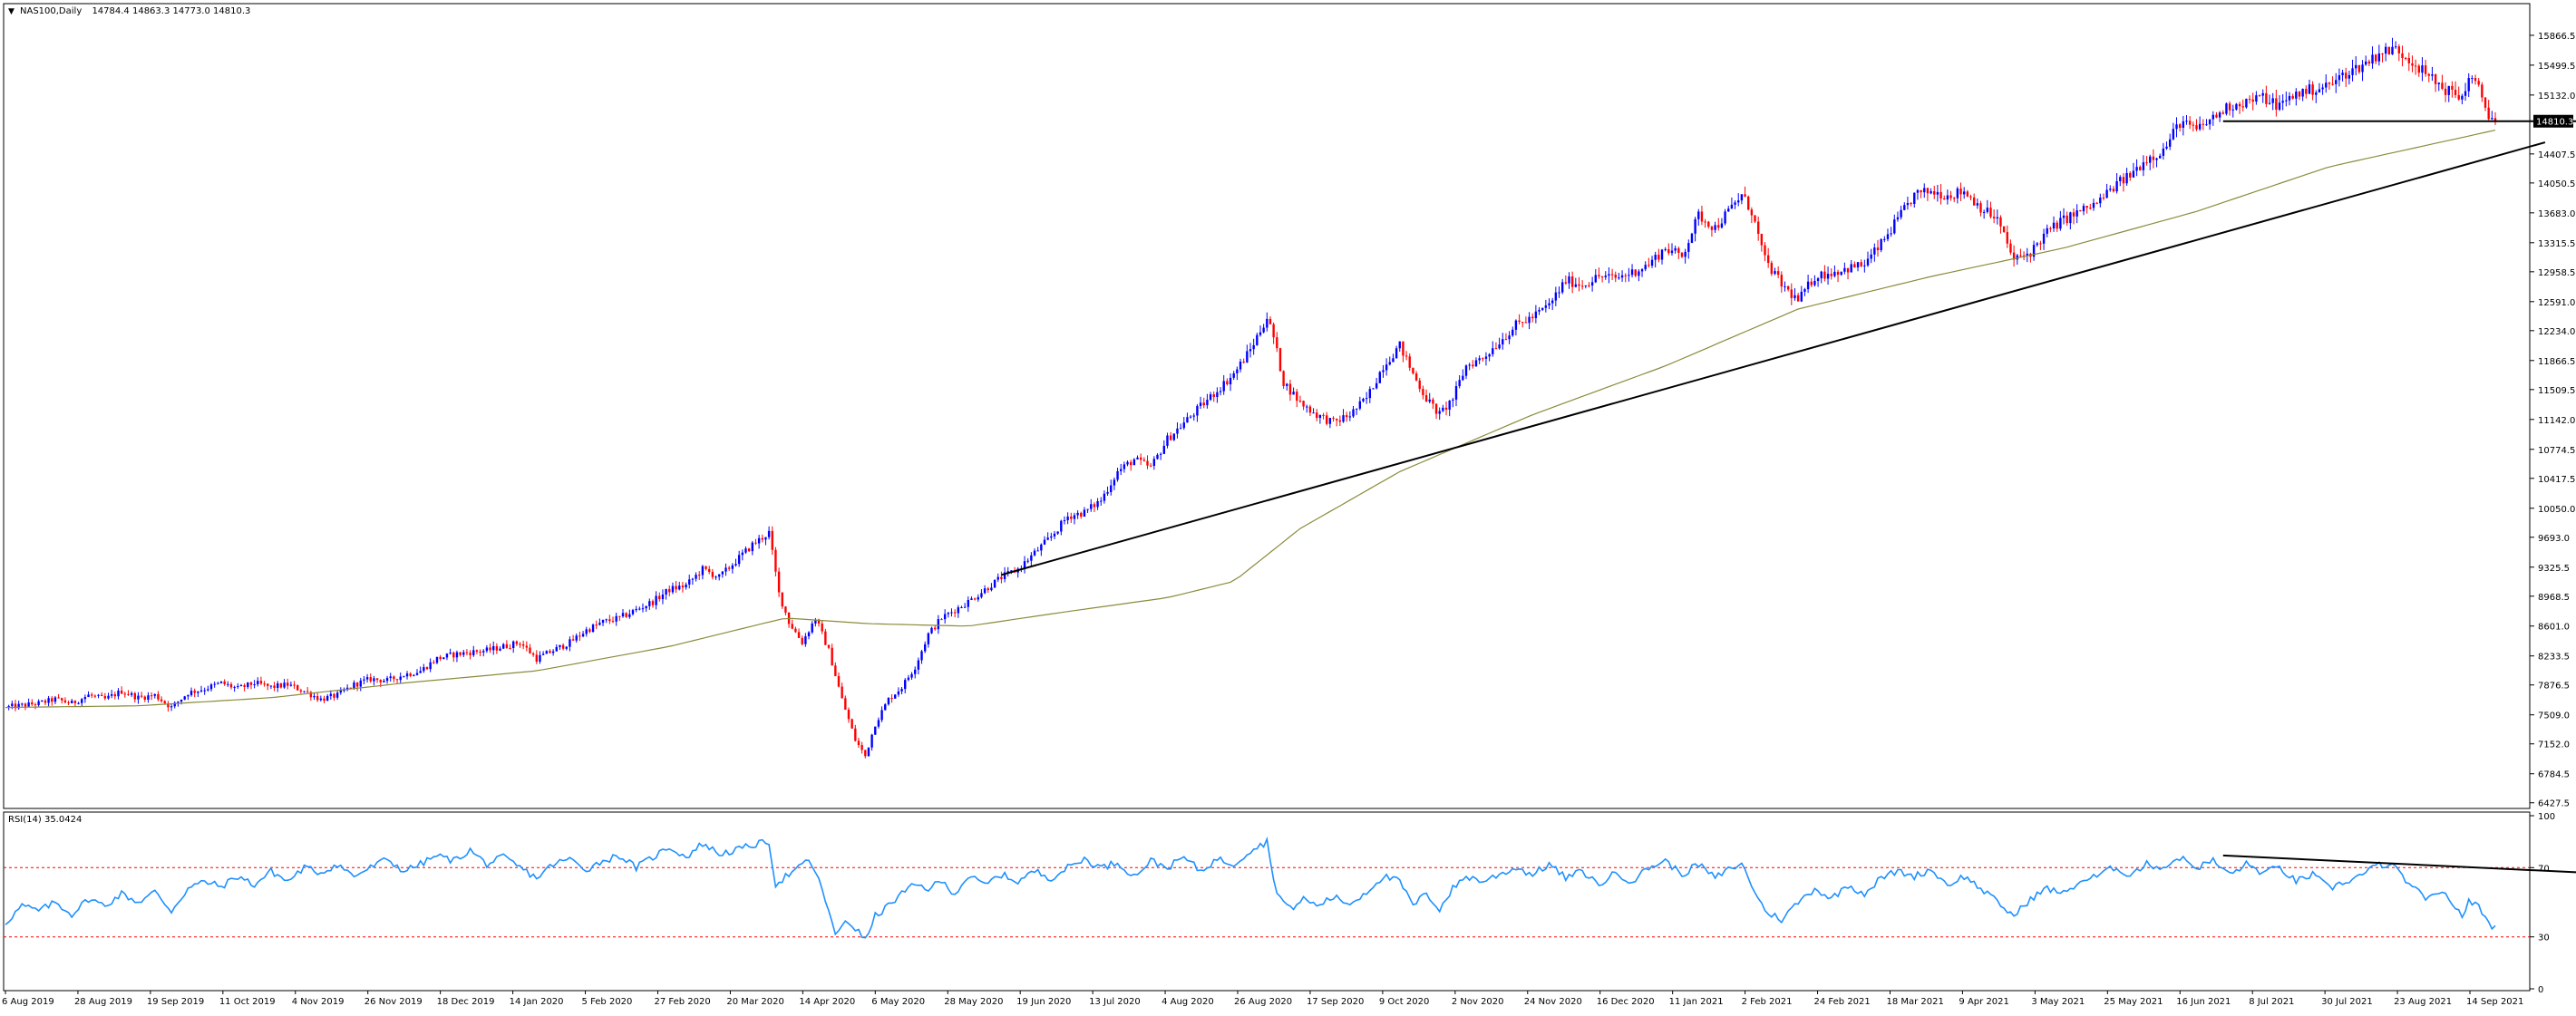  Describe the element at coordinates (537, 1002) in the screenshot. I see `x-tick-label: 14 Jan 2020` at that location.